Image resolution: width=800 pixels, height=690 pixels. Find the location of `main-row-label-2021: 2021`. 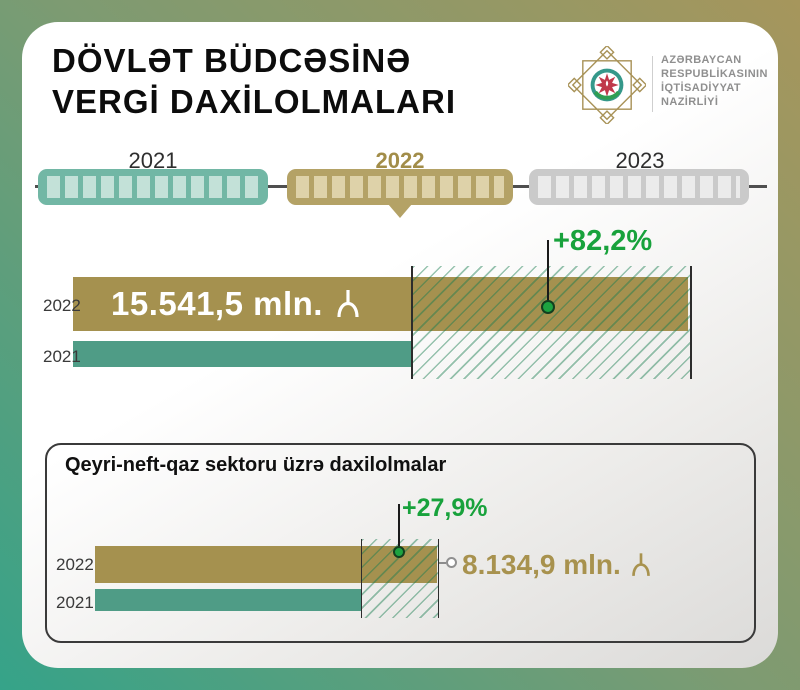

main-row-label-2021: 2021 is located at coordinates (62, 356).